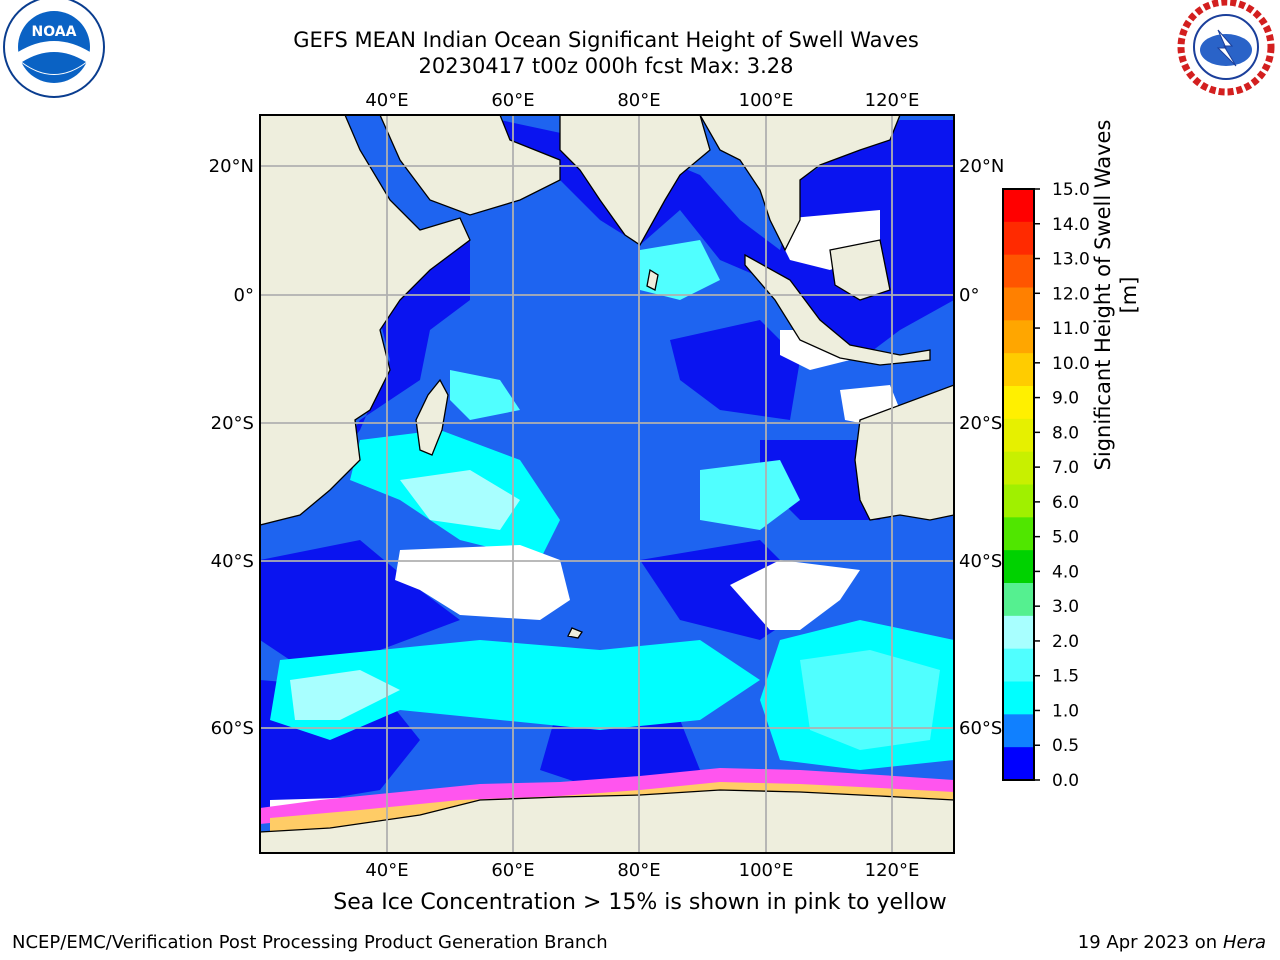  What do you see at coordinates (1065, 711) in the screenshot?
I see `colorbar-tick-label: 1.0` at bounding box center [1065, 711].